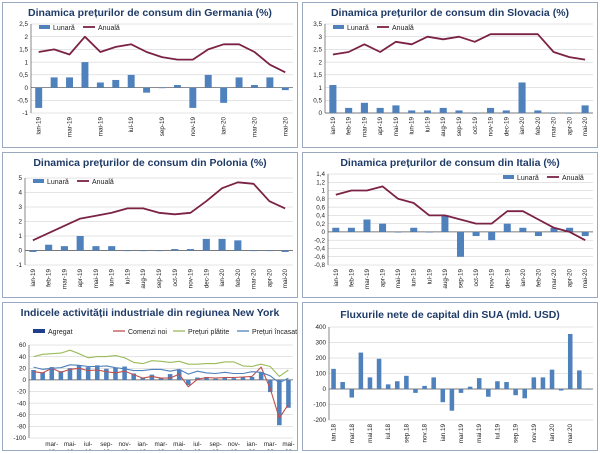 The height and width of the screenshot is (453, 600). I want to click on x-tick-year: 18, so click(107, 450).